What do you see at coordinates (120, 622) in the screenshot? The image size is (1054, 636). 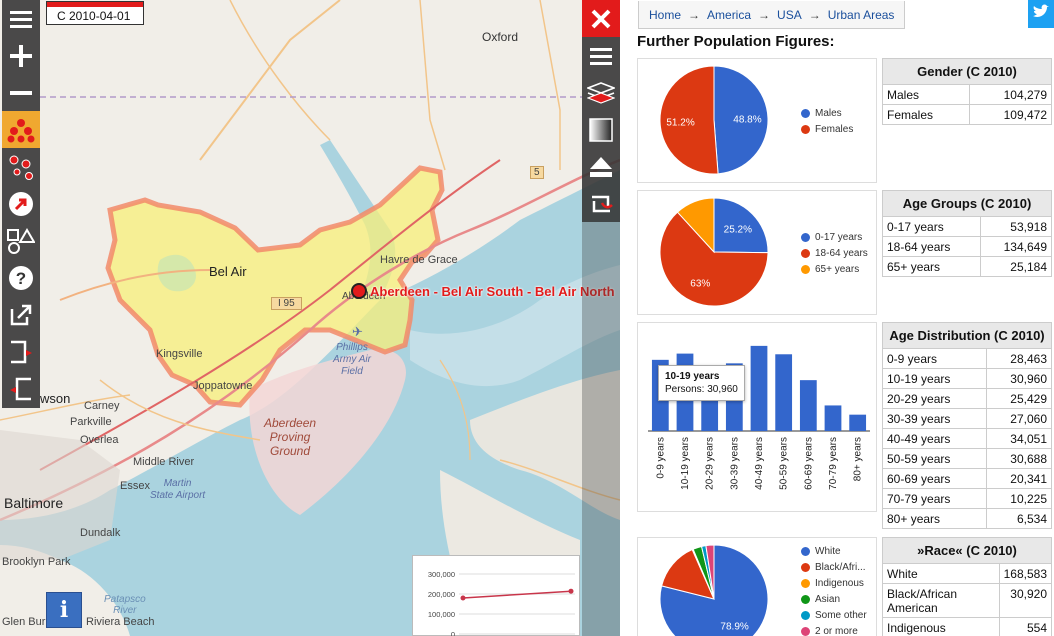 I see `map-label-riviera-beach: Riviera Beach` at bounding box center [120, 622].